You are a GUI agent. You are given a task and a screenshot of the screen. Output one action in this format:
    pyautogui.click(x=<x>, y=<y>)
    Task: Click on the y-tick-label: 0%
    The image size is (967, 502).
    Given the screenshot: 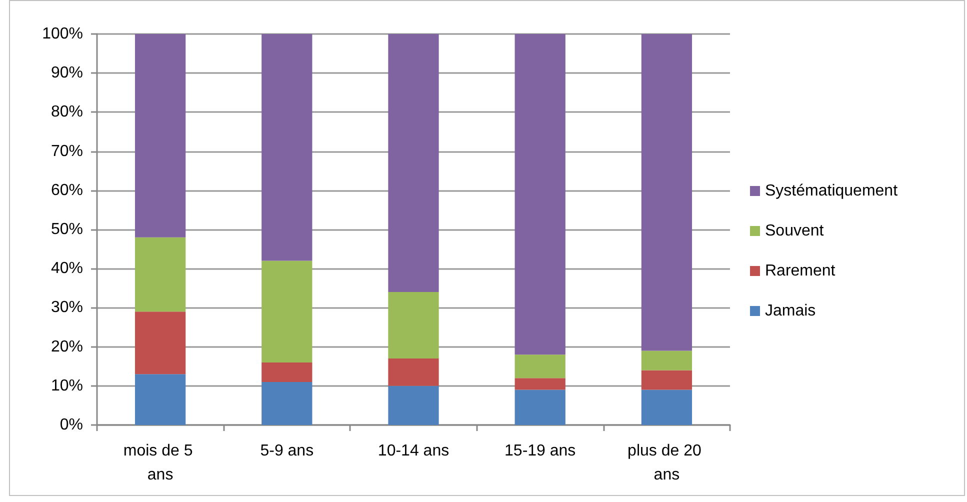 What is the action you would take?
    pyautogui.click(x=71, y=425)
    